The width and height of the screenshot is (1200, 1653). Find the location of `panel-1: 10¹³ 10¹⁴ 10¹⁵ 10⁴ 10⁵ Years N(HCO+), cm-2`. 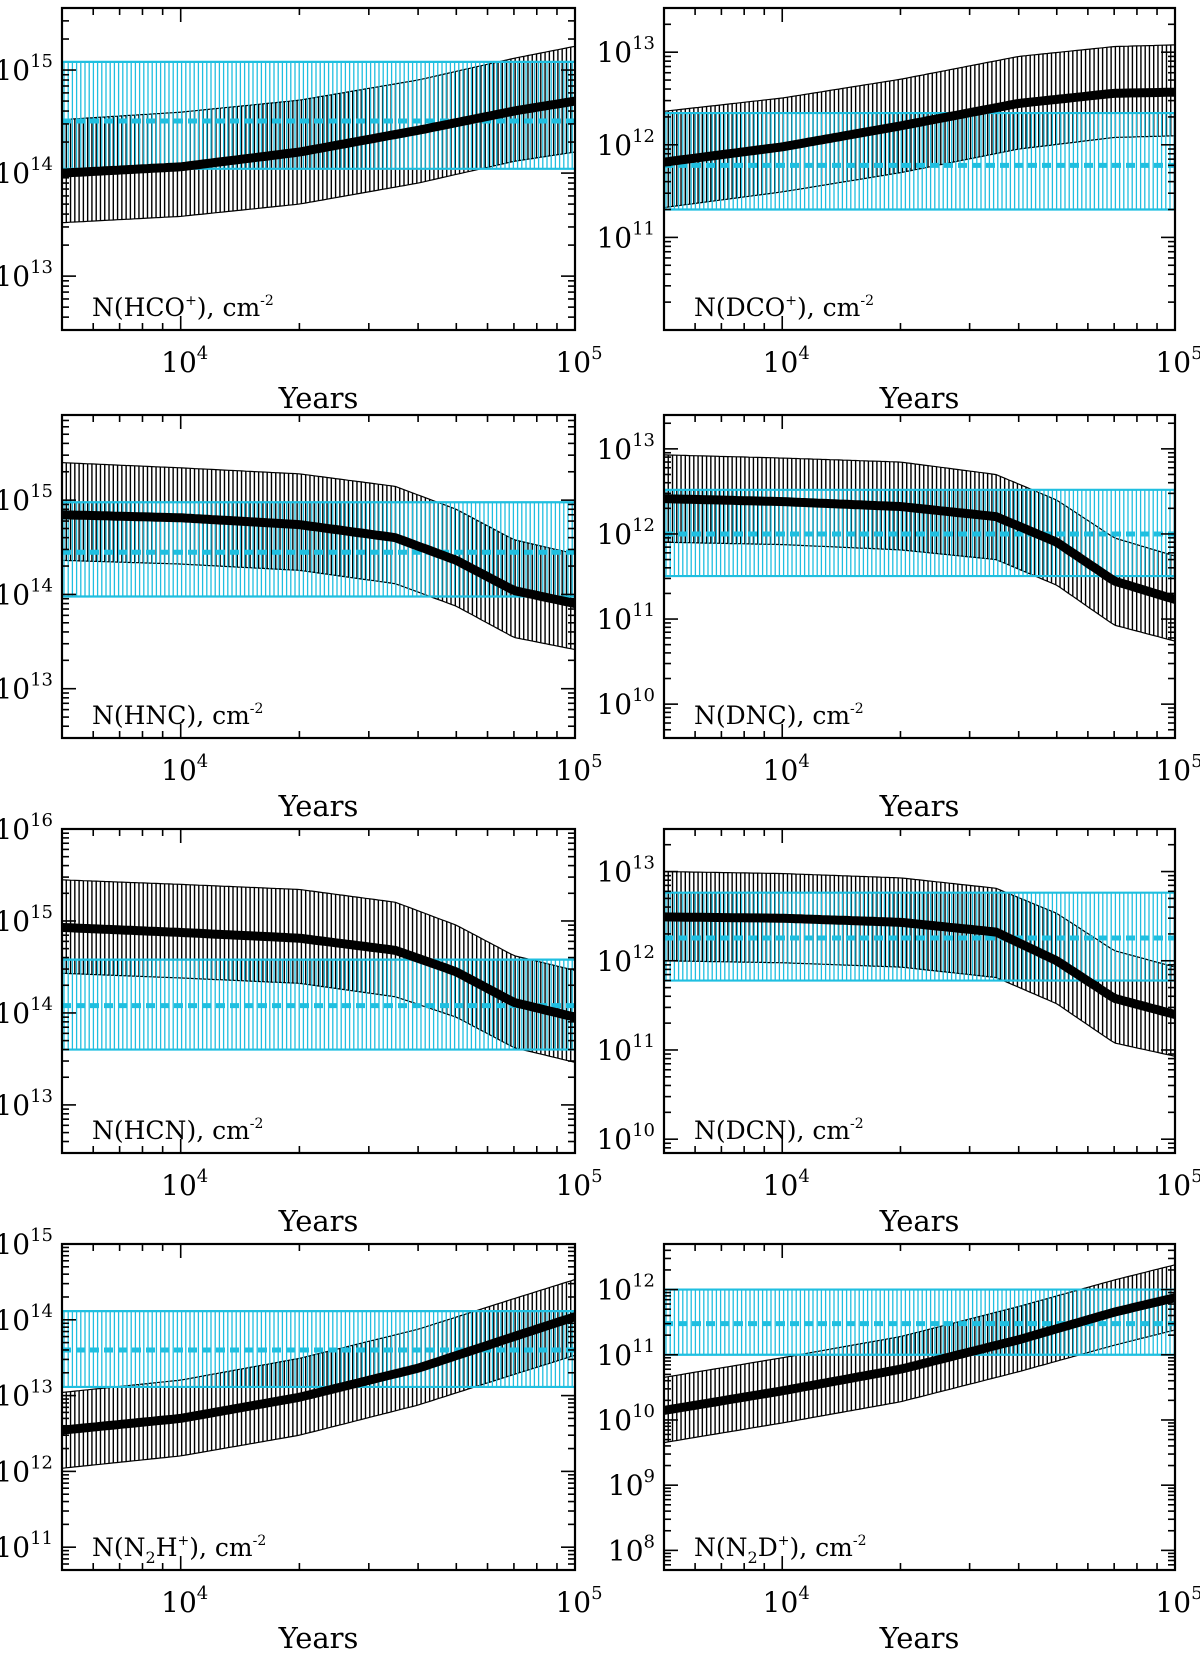

panel-1: 10¹³ 10¹⁴ 10¹⁵ 10⁴ 10⁵ Years N(HCO+), cm-2 is located at coordinates (301, 210).